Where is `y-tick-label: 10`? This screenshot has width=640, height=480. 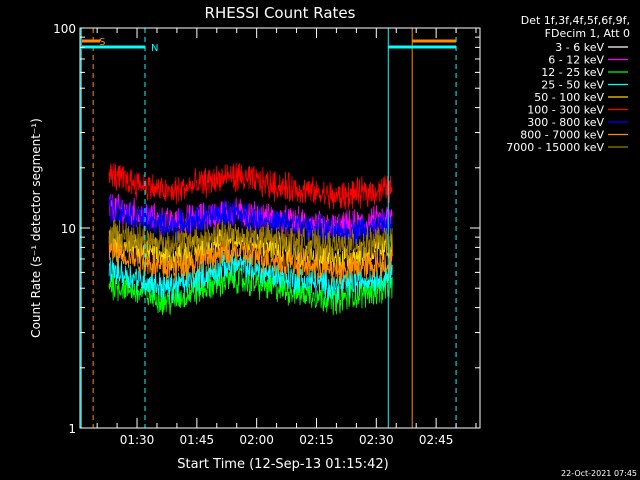
y-tick-label: 10 is located at coordinates (68, 229).